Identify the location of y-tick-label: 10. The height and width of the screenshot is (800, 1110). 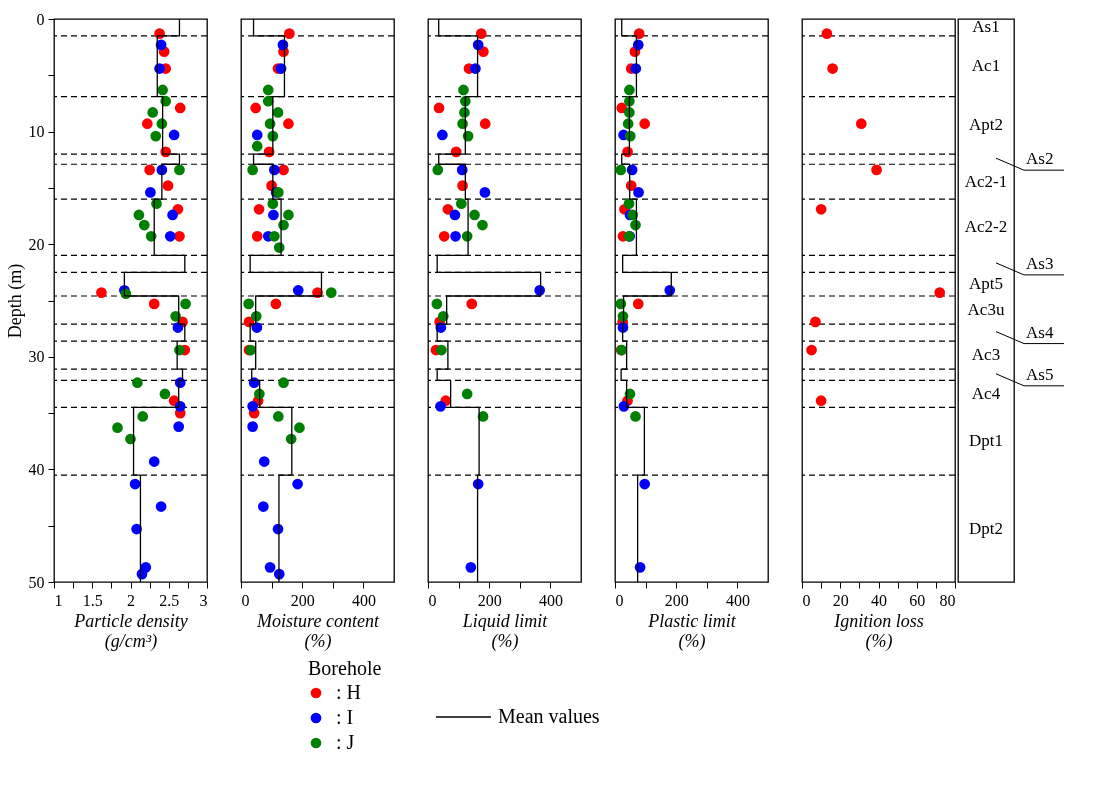
(36, 132).